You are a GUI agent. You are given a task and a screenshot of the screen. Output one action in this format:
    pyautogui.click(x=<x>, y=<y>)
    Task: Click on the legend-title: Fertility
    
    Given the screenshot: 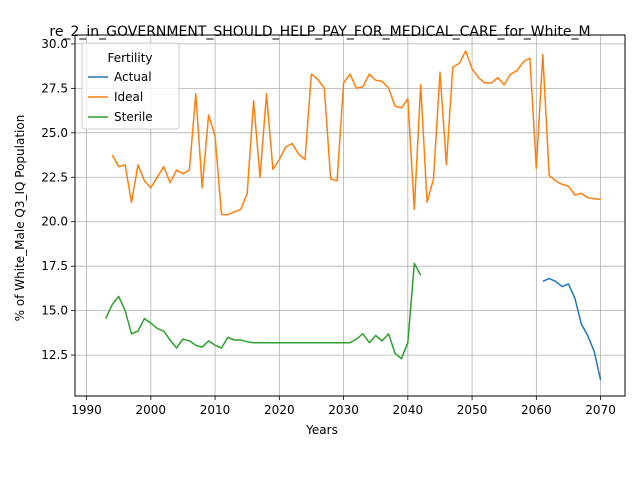 What is the action you would take?
    pyautogui.click(x=129, y=58)
    